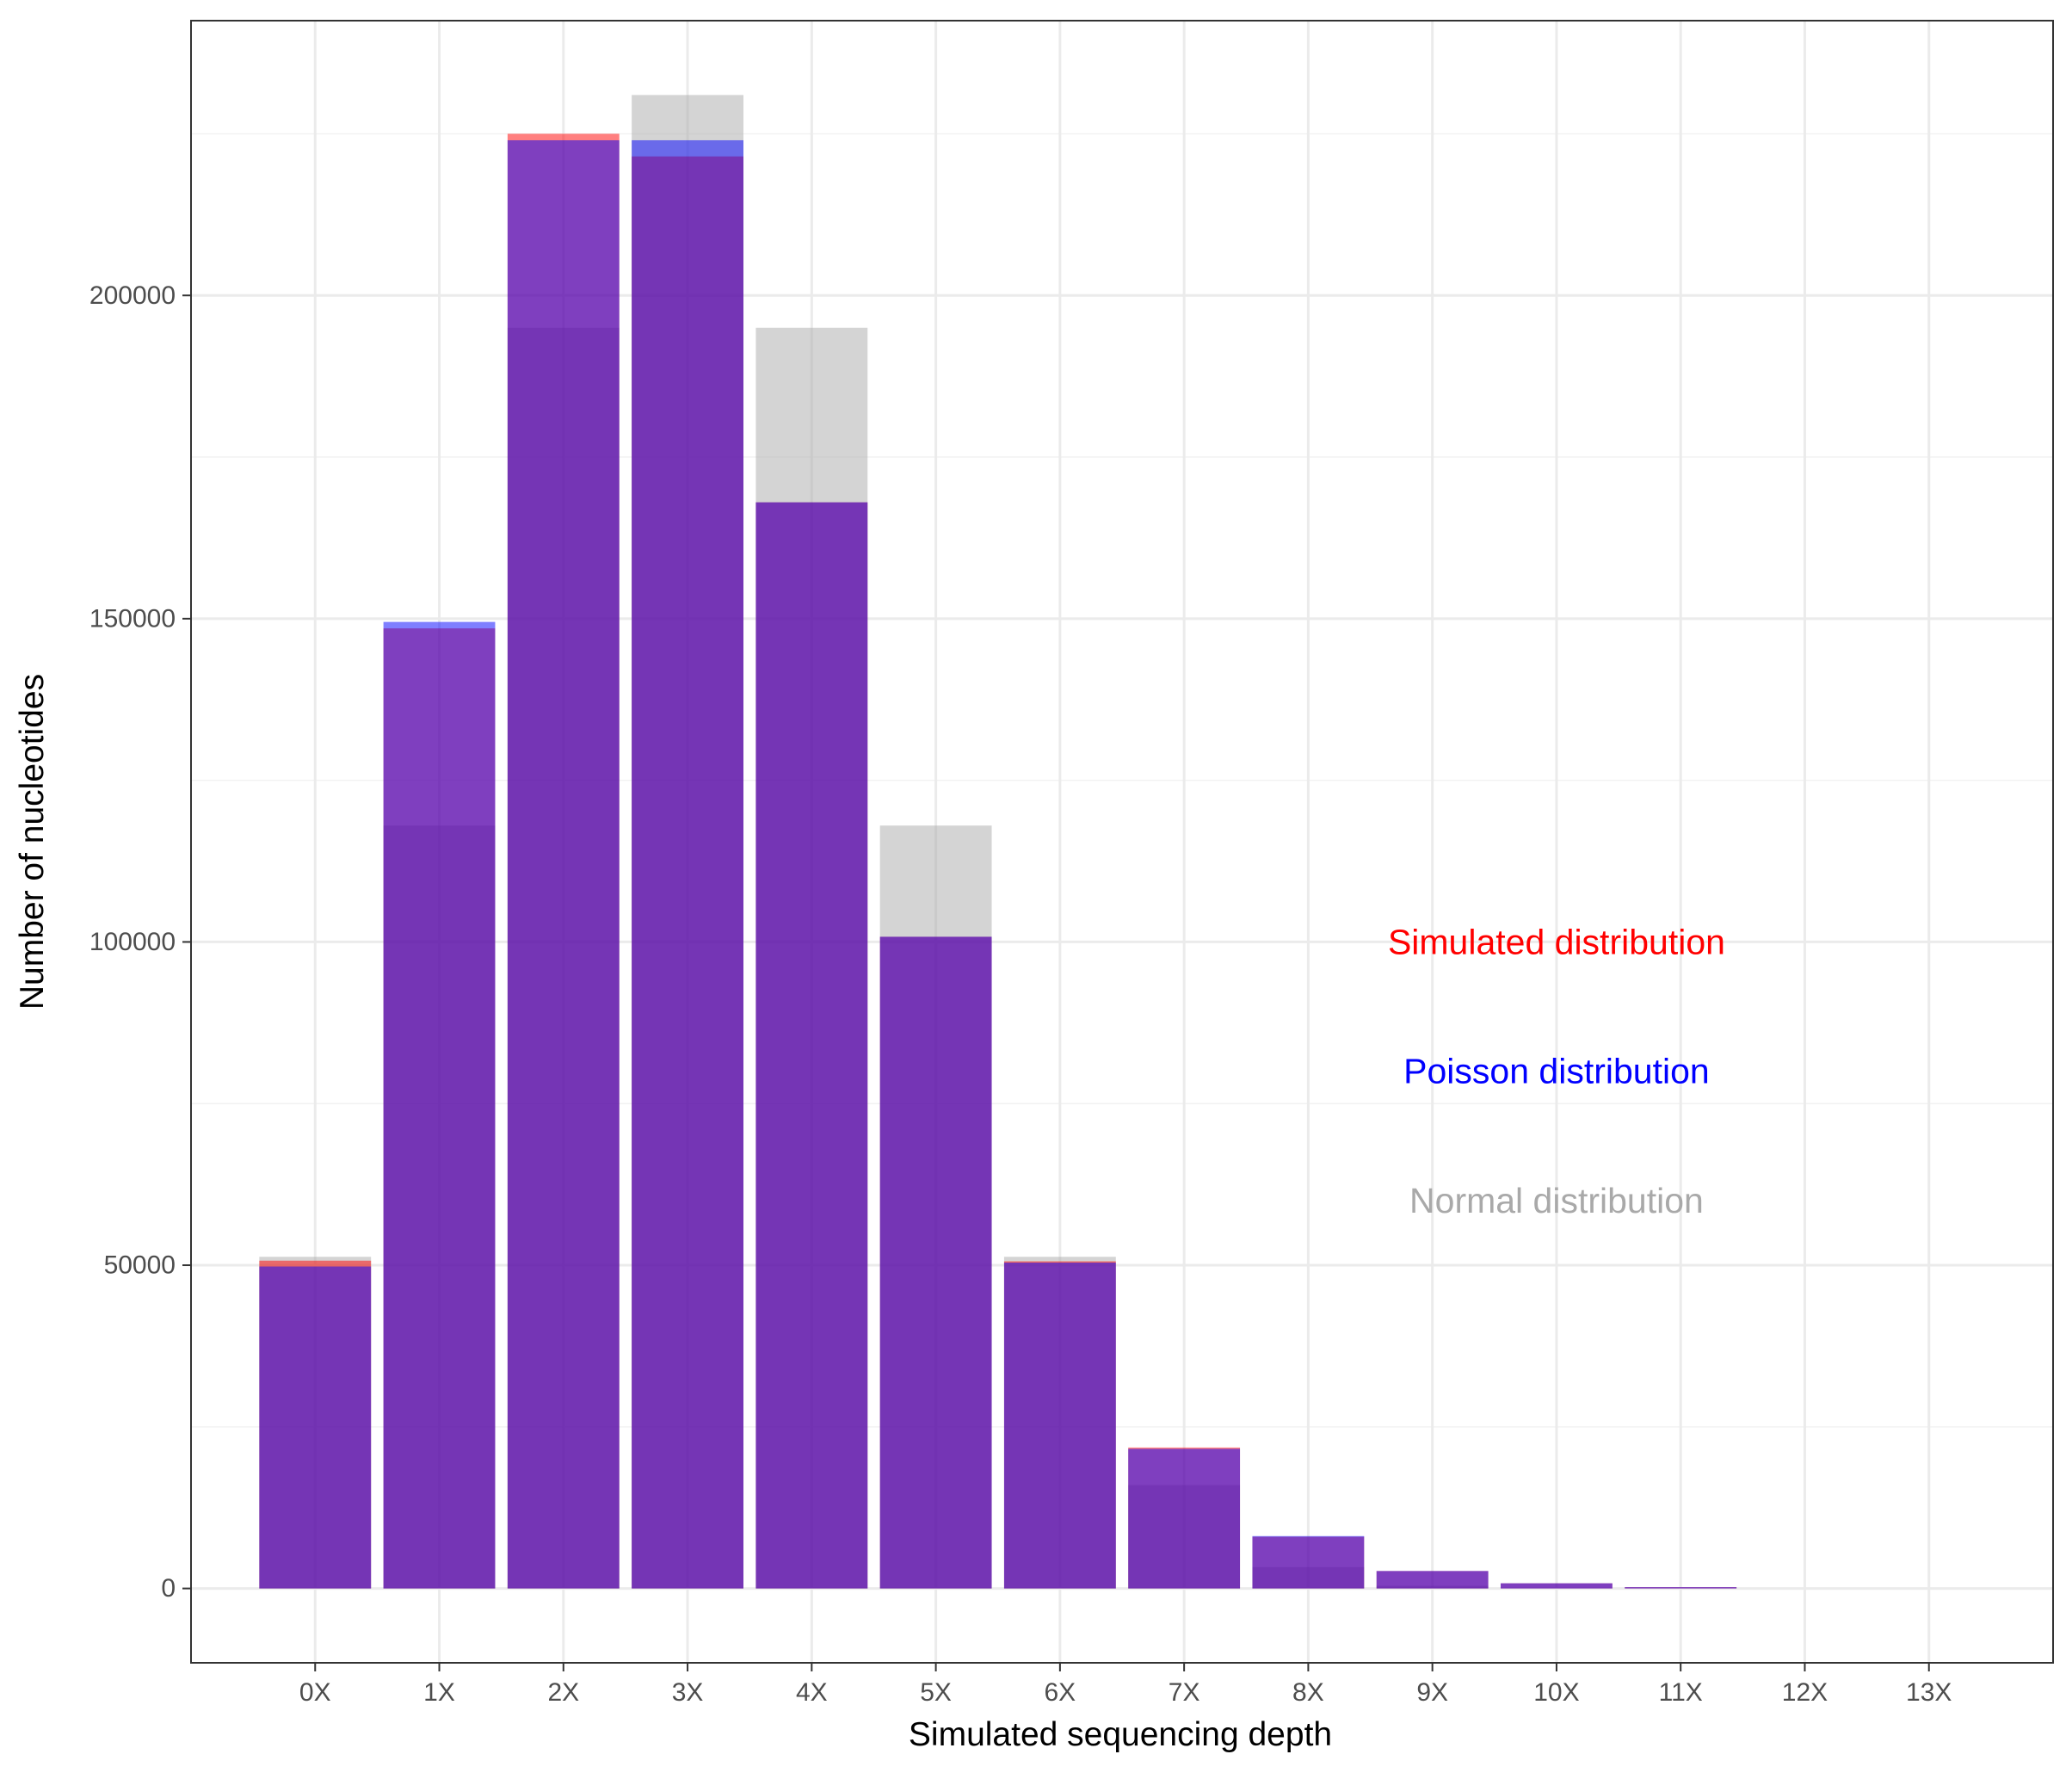  Describe the element at coordinates (936, 1692) in the screenshot. I see `x-tick-label: 5X` at that location.